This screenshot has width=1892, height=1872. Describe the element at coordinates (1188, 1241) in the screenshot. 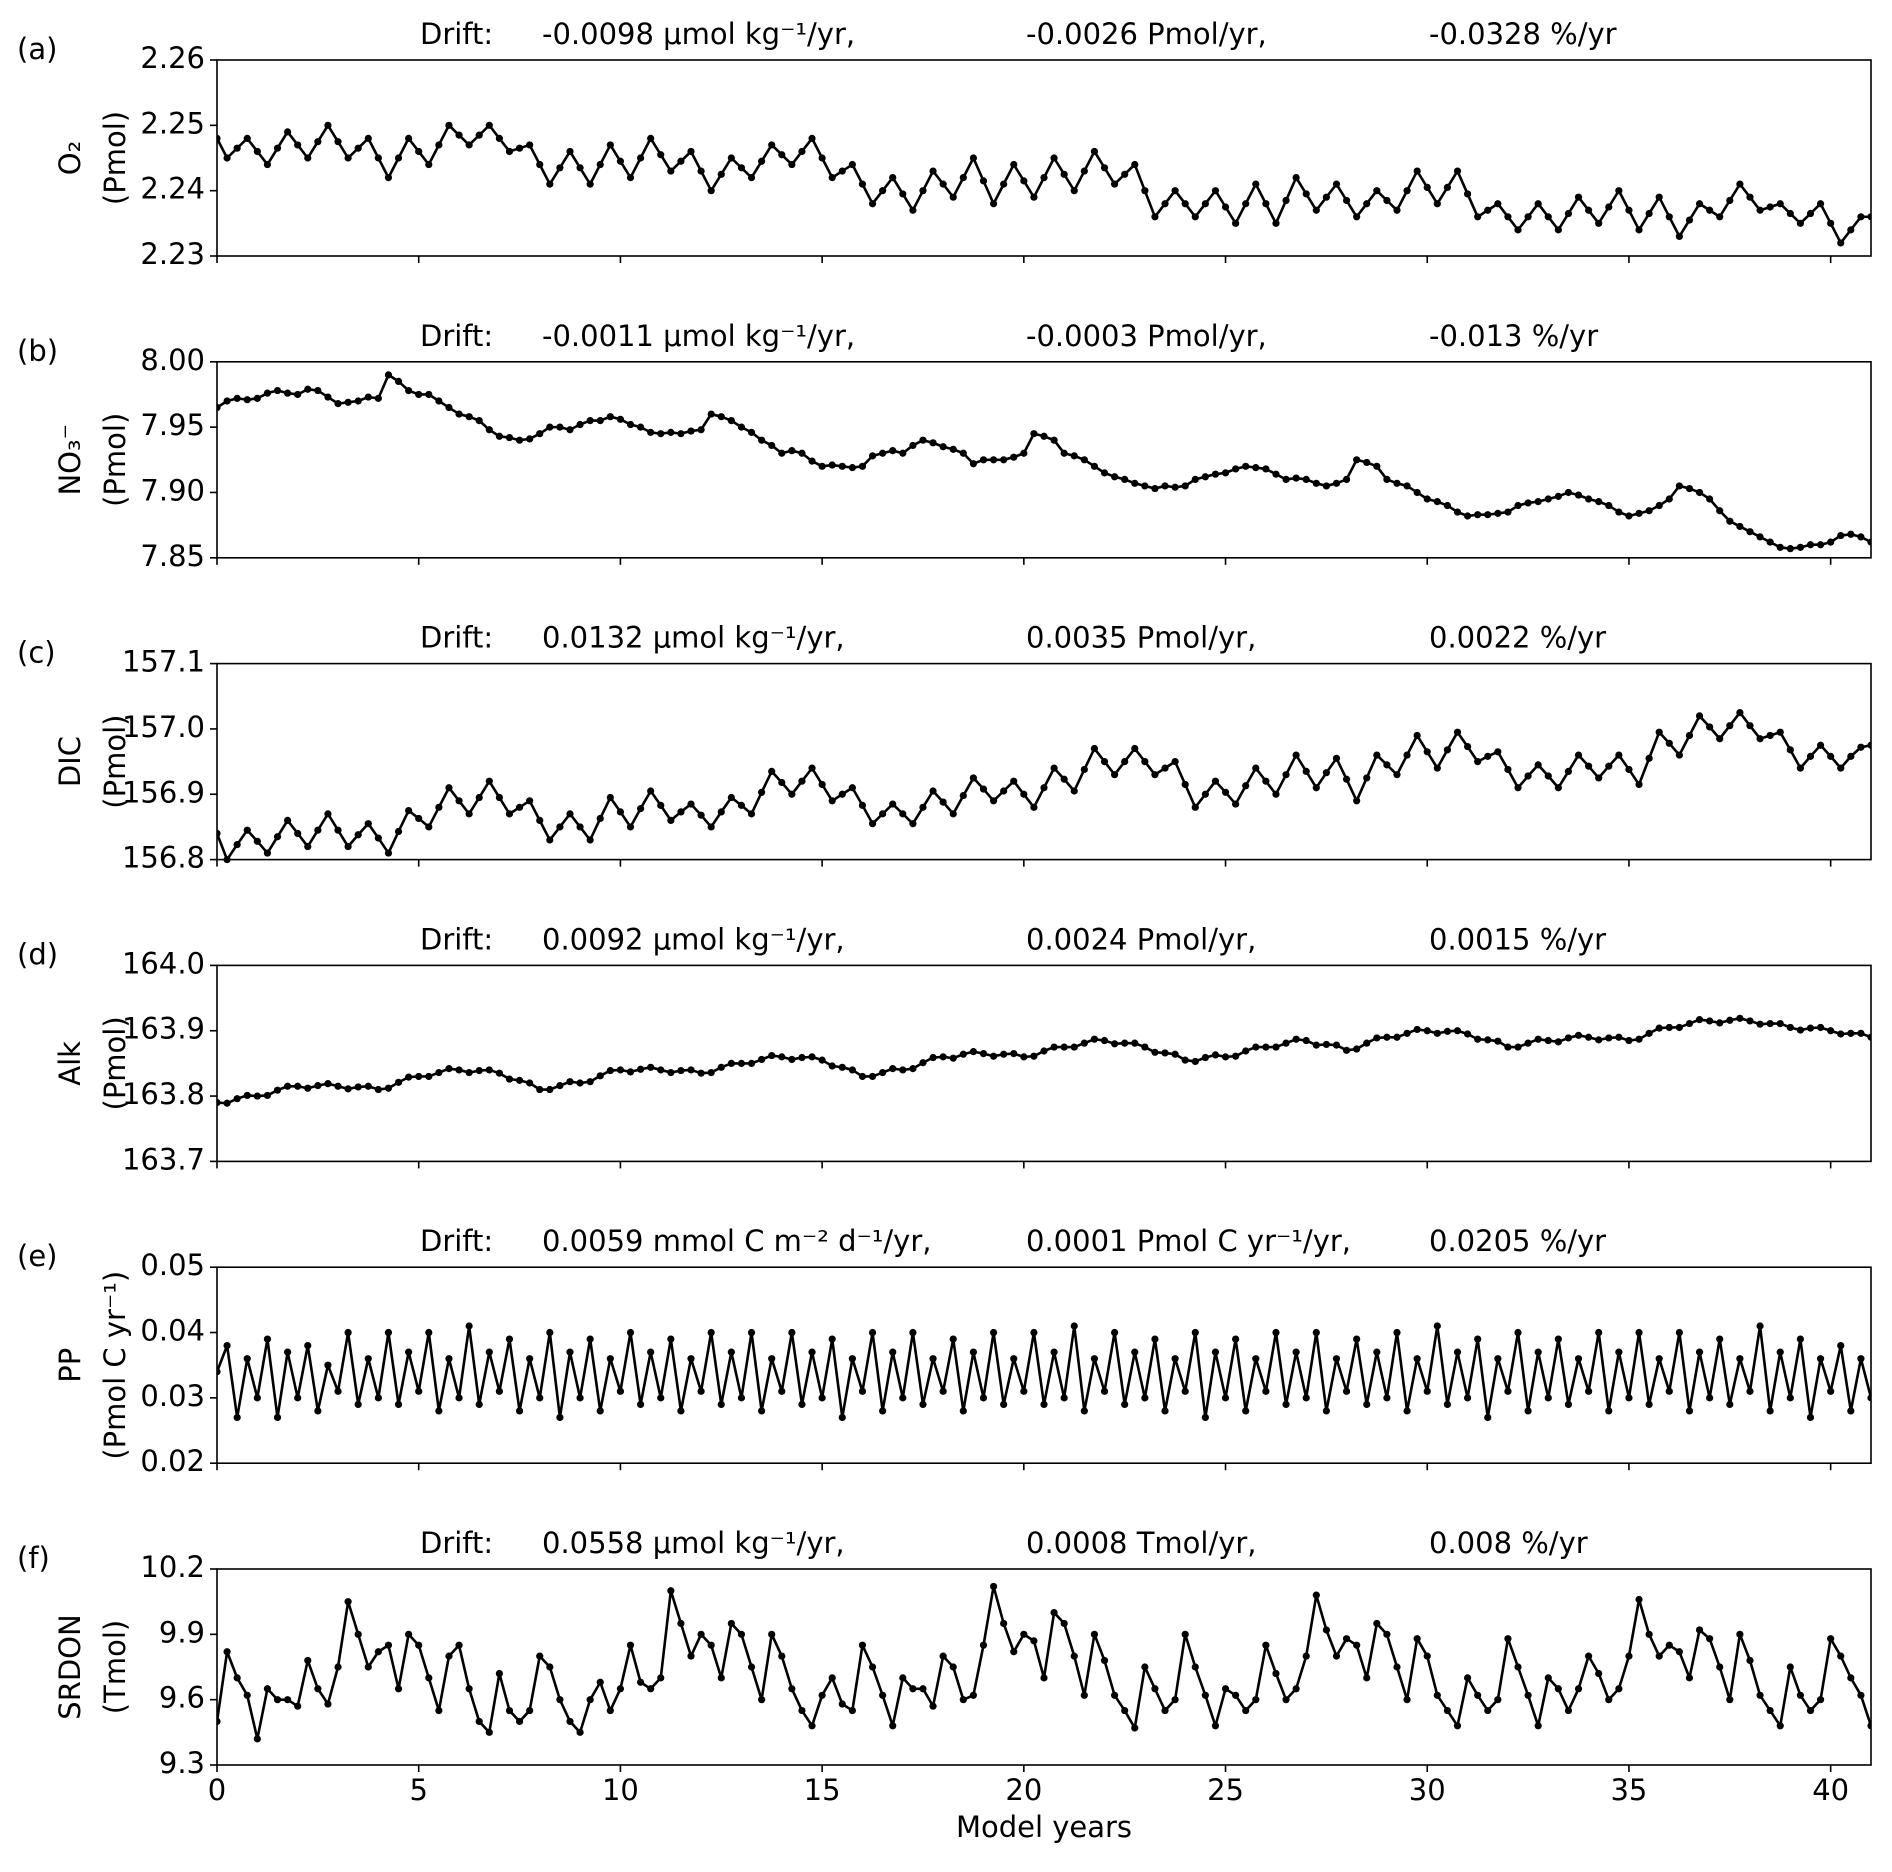

I see `drift-value: 0.0001 Pmol C yr⁻¹/yr,` at that location.